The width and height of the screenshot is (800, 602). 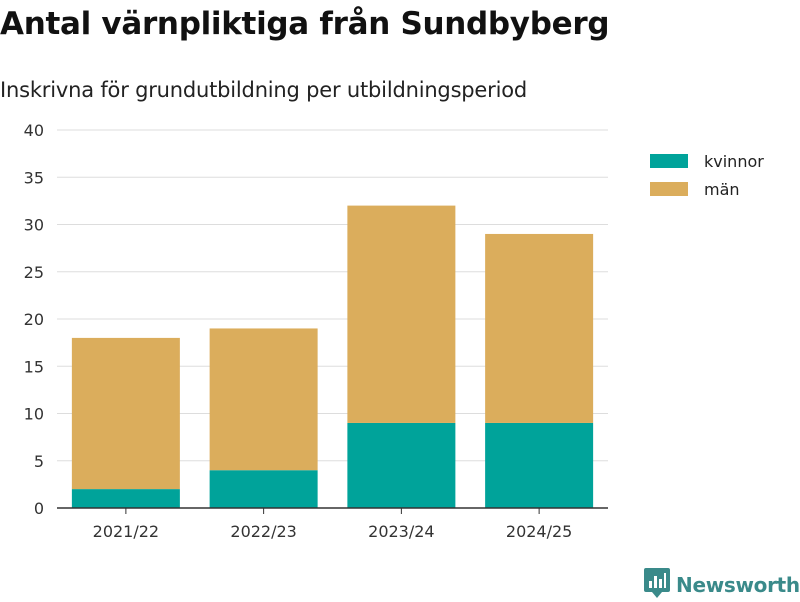 I want to click on x-tick-label: 2023/24, so click(x=401, y=531).